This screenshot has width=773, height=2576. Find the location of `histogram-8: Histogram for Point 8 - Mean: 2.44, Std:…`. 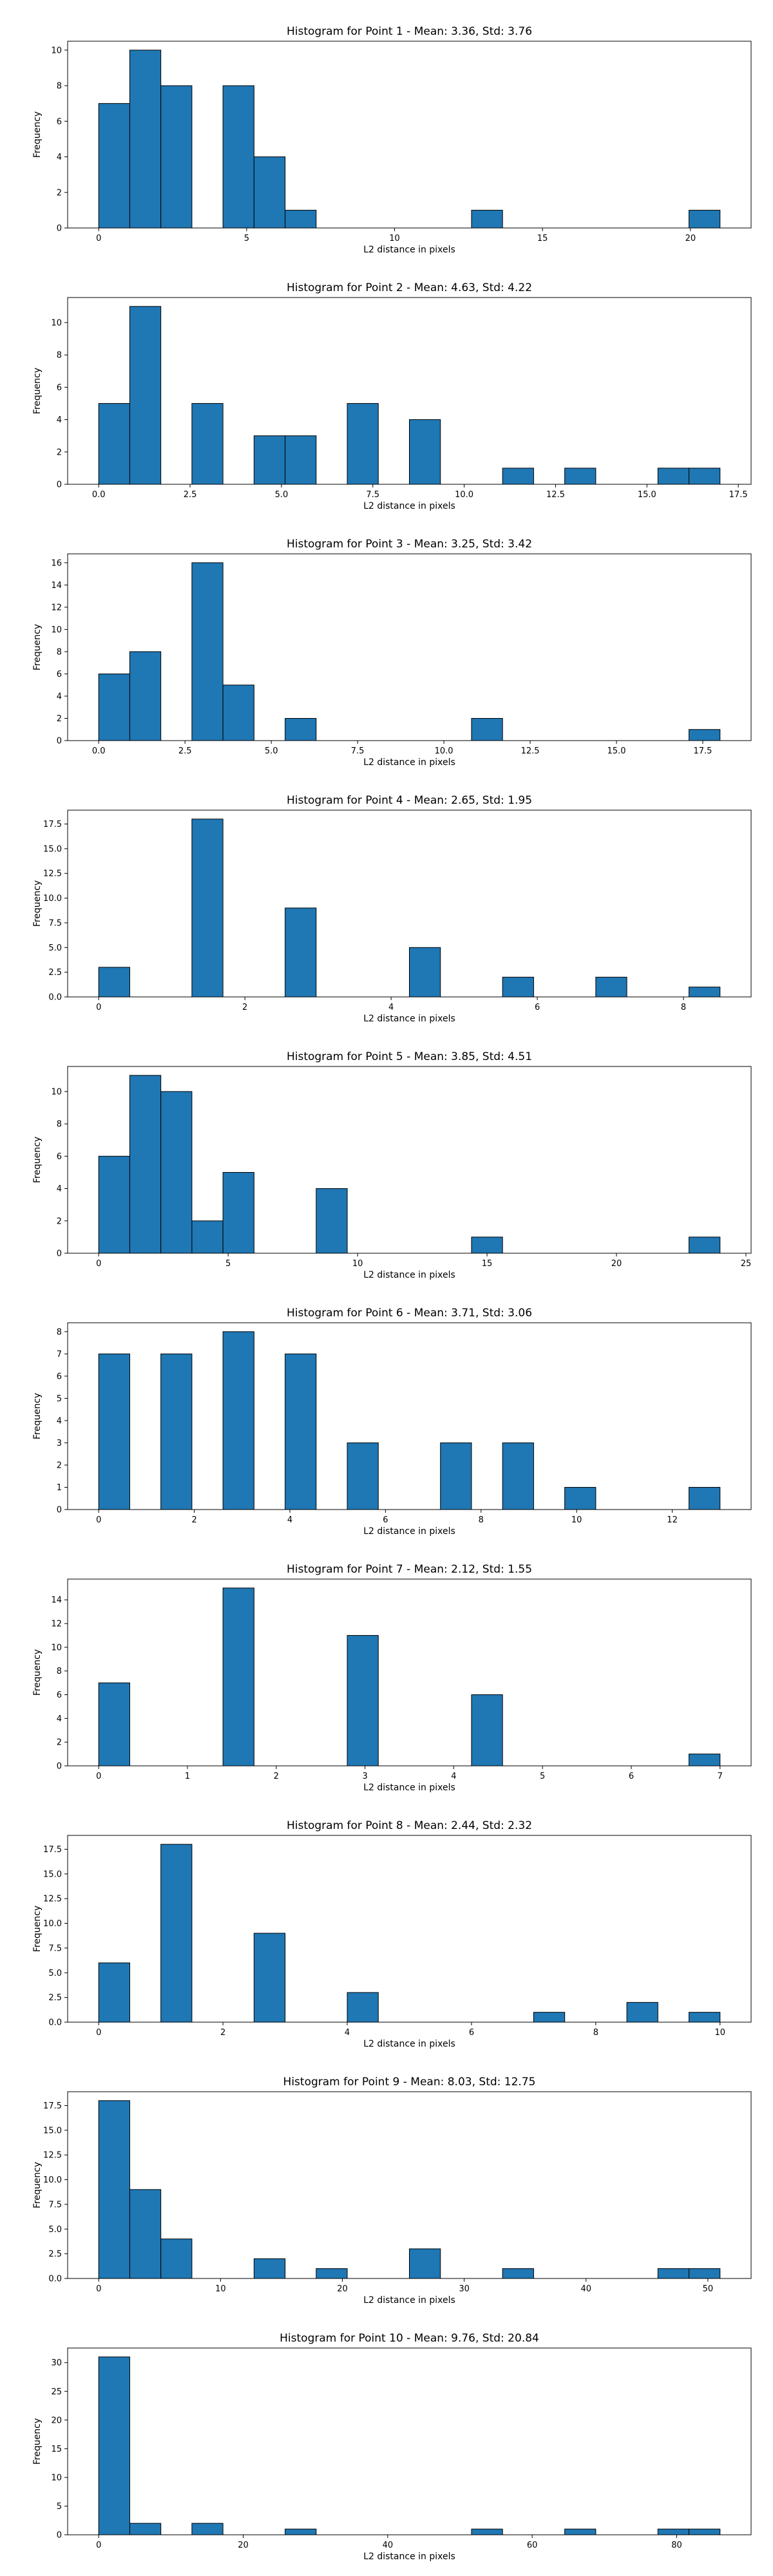

histogram-8: Histogram for Point 8 - Mean: 2.44, Std:… is located at coordinates (392, 1934).